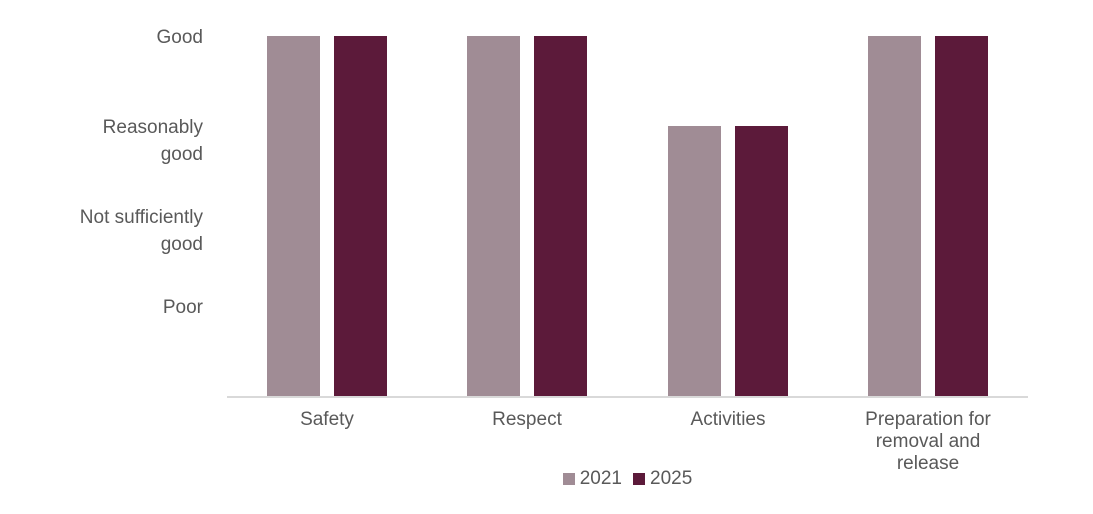 Image resolution: width=1093 pixels, height=514 pixels. What do you see at coordinates (293, 216) in the screenshot?
I see `bar-2021-safety` at bounding box center [293, 216].